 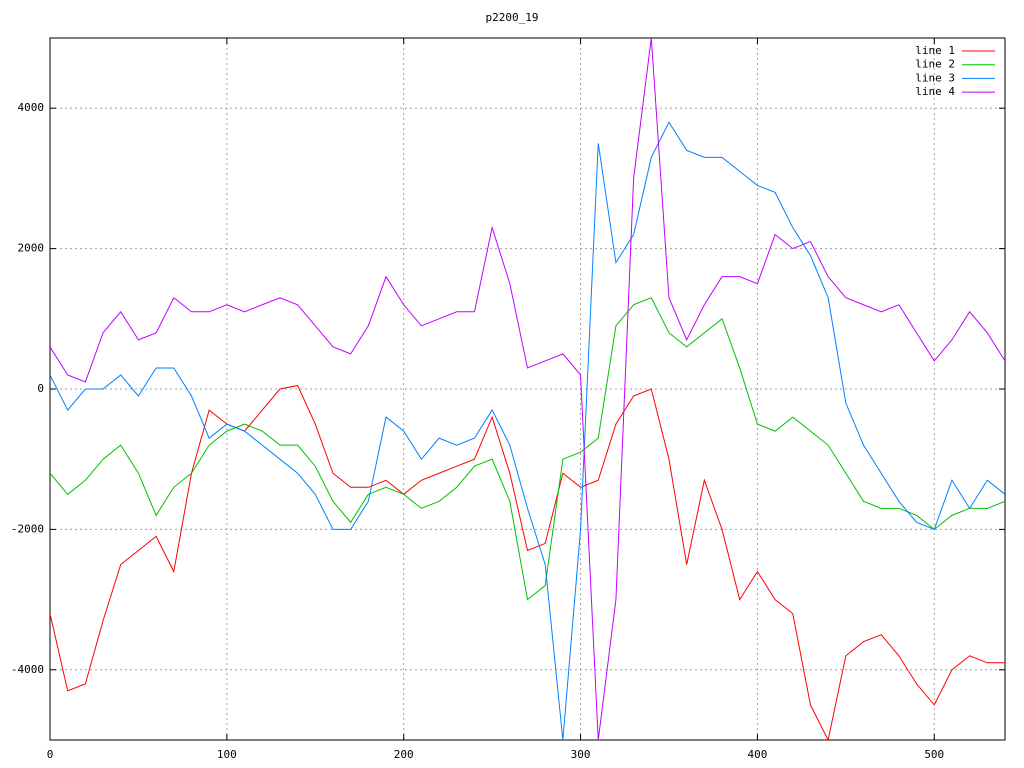 What do you see at coordinates (935, 77) in the screenshot?
I see `legend-label: line 3` at bounding box center [935, 77].